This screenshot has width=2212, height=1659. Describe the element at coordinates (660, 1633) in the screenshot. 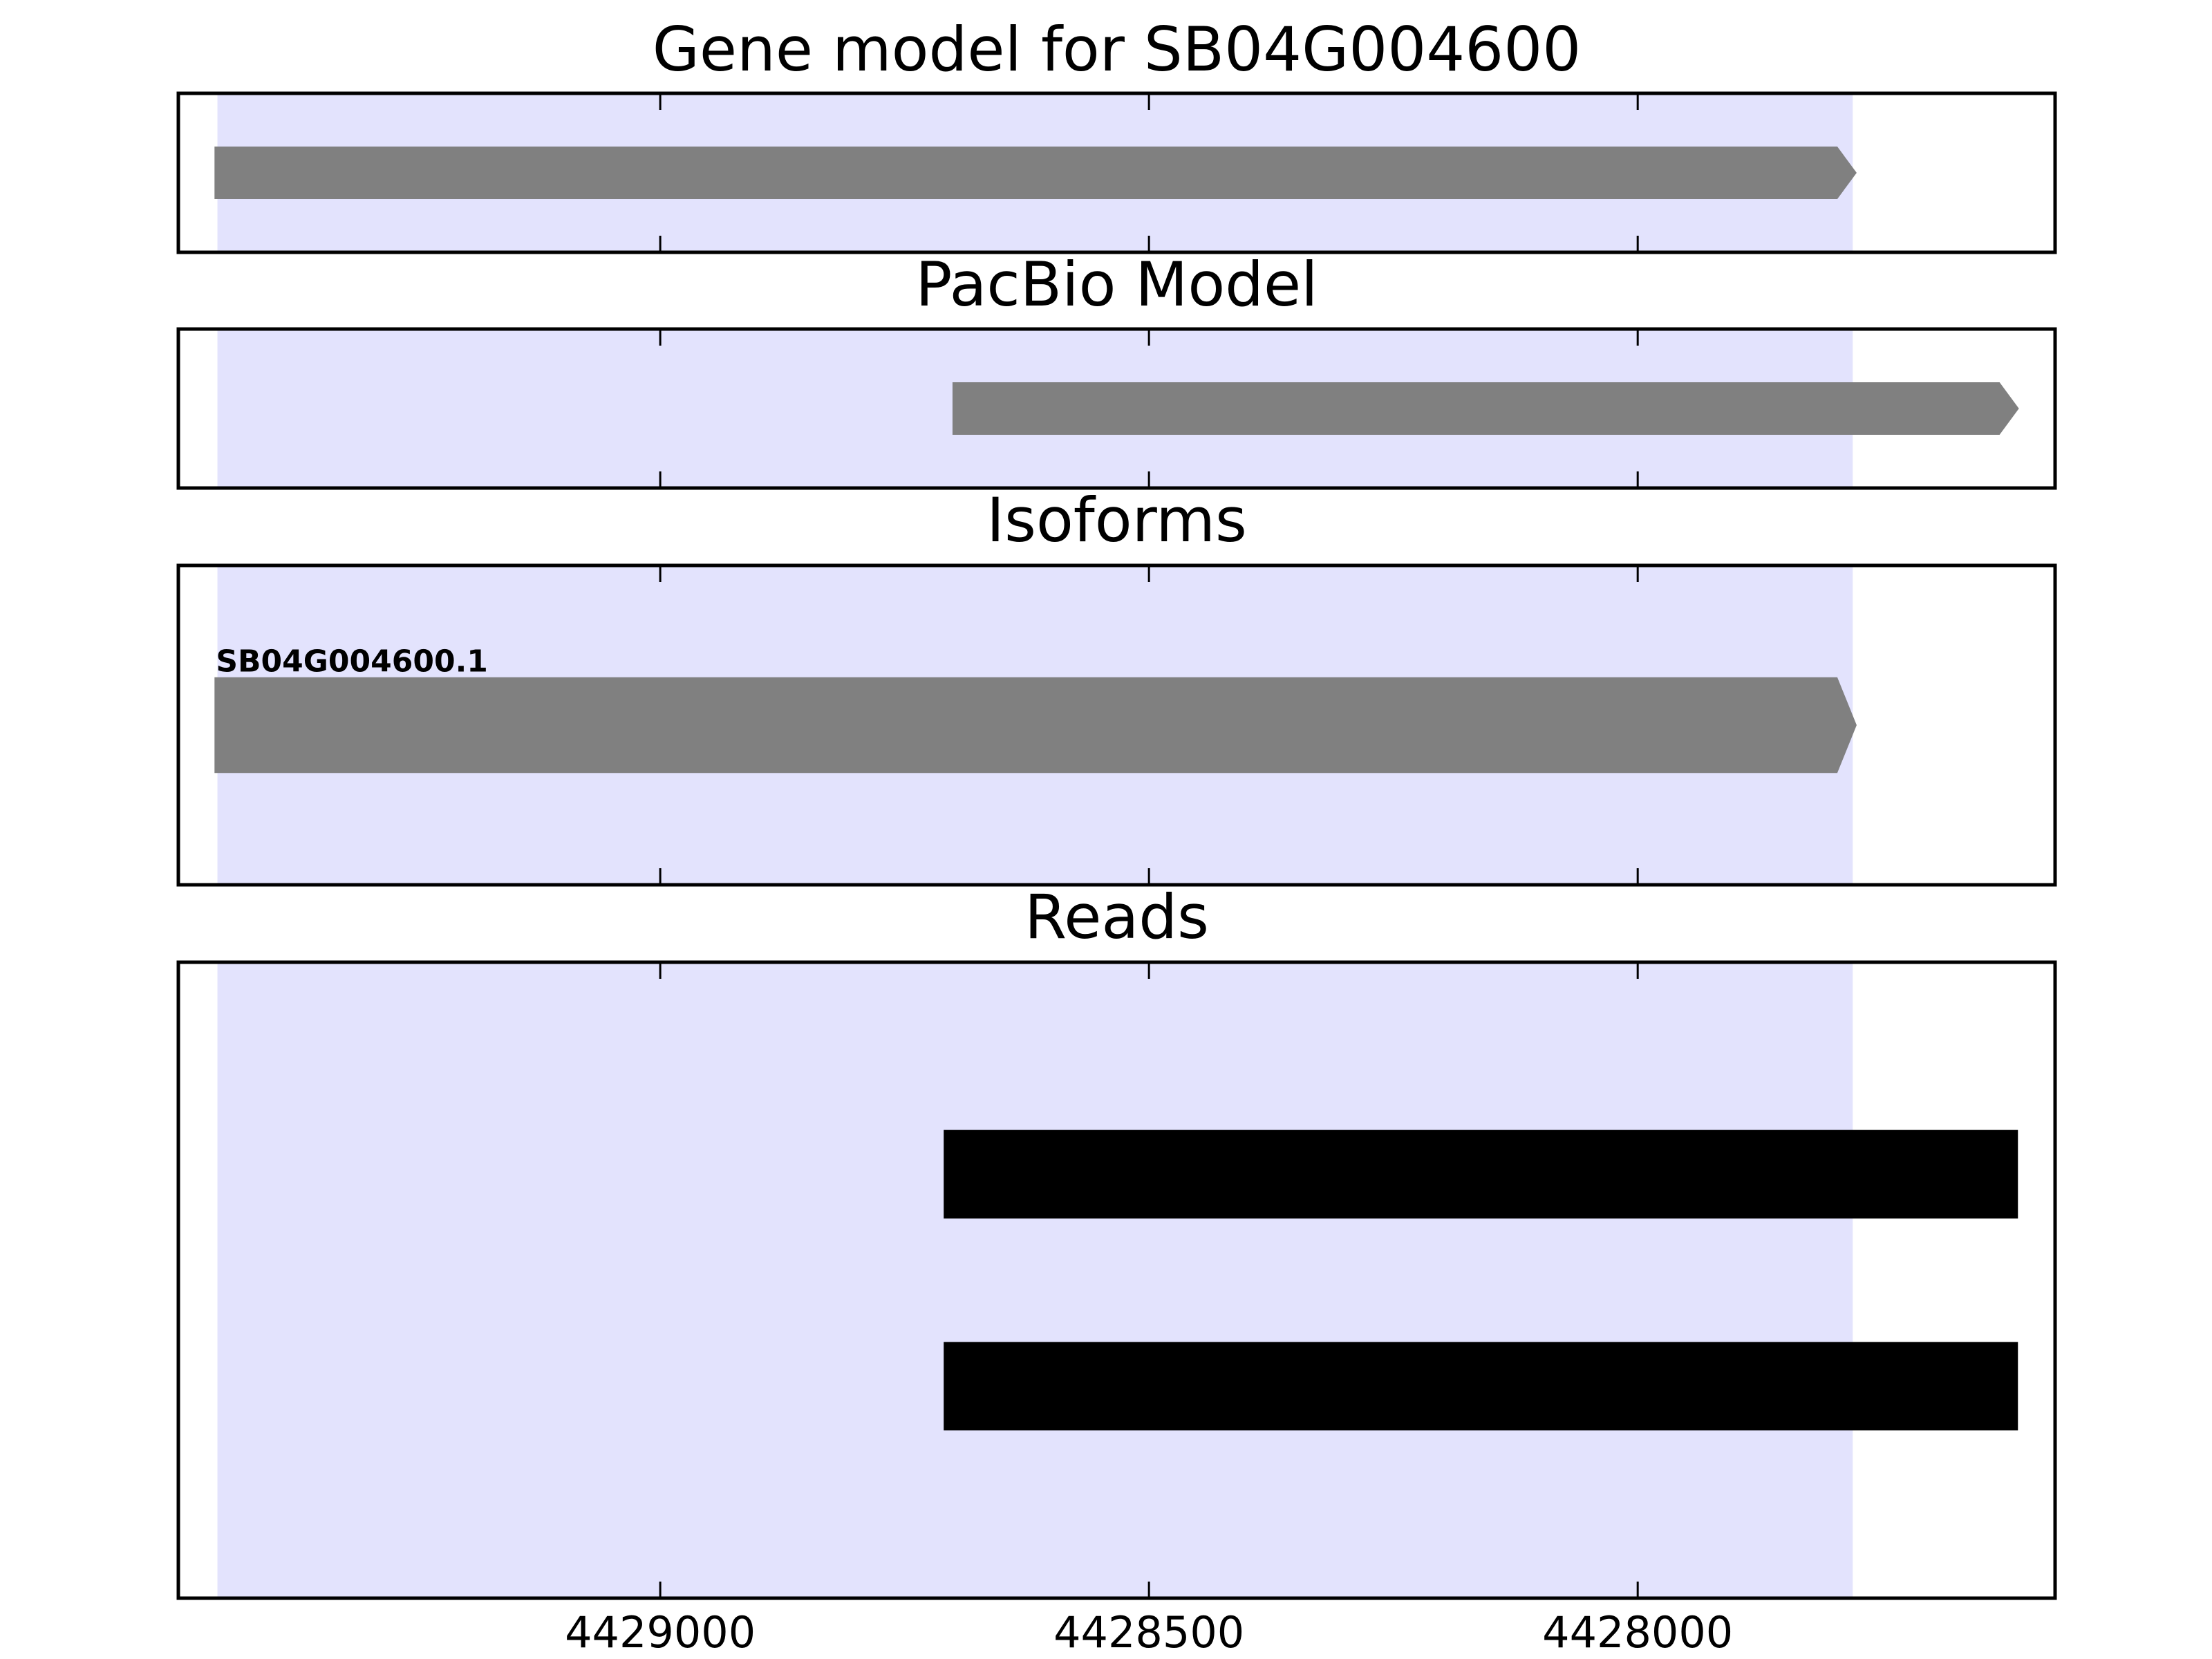

I see `x-tick-label: 4429000` at that location.